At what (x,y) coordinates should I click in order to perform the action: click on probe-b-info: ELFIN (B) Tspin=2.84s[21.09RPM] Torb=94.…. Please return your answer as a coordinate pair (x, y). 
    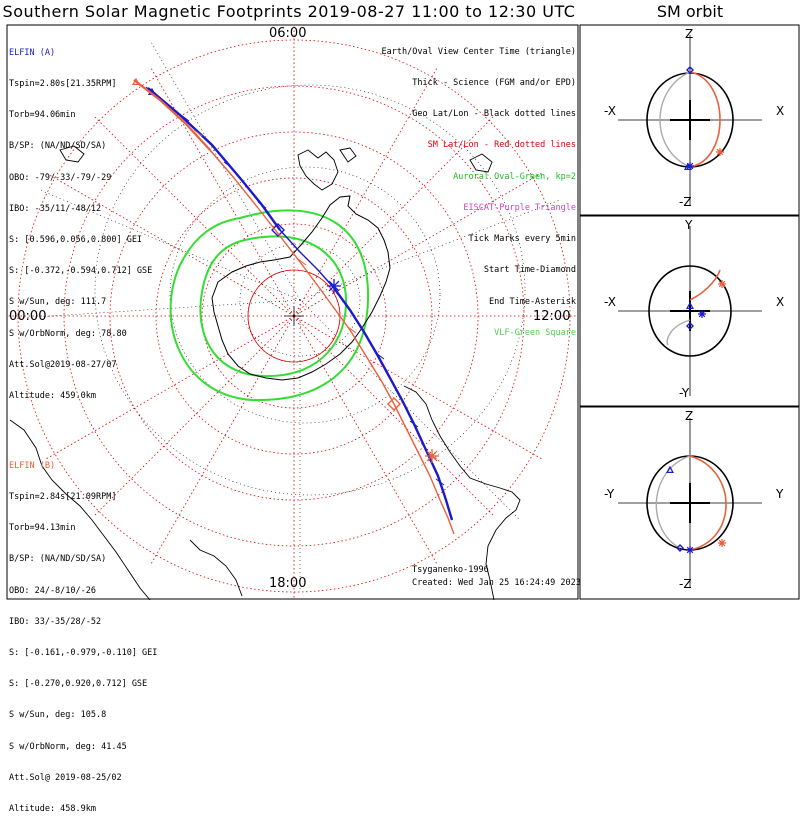
    Looking at the image, I should click on (83, 632).